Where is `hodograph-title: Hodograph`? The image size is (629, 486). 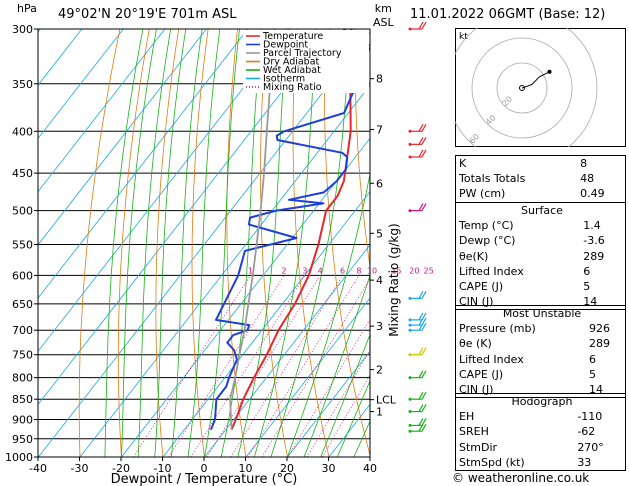 hodograph-title: Hodograph is located at coordinates (542, 401).